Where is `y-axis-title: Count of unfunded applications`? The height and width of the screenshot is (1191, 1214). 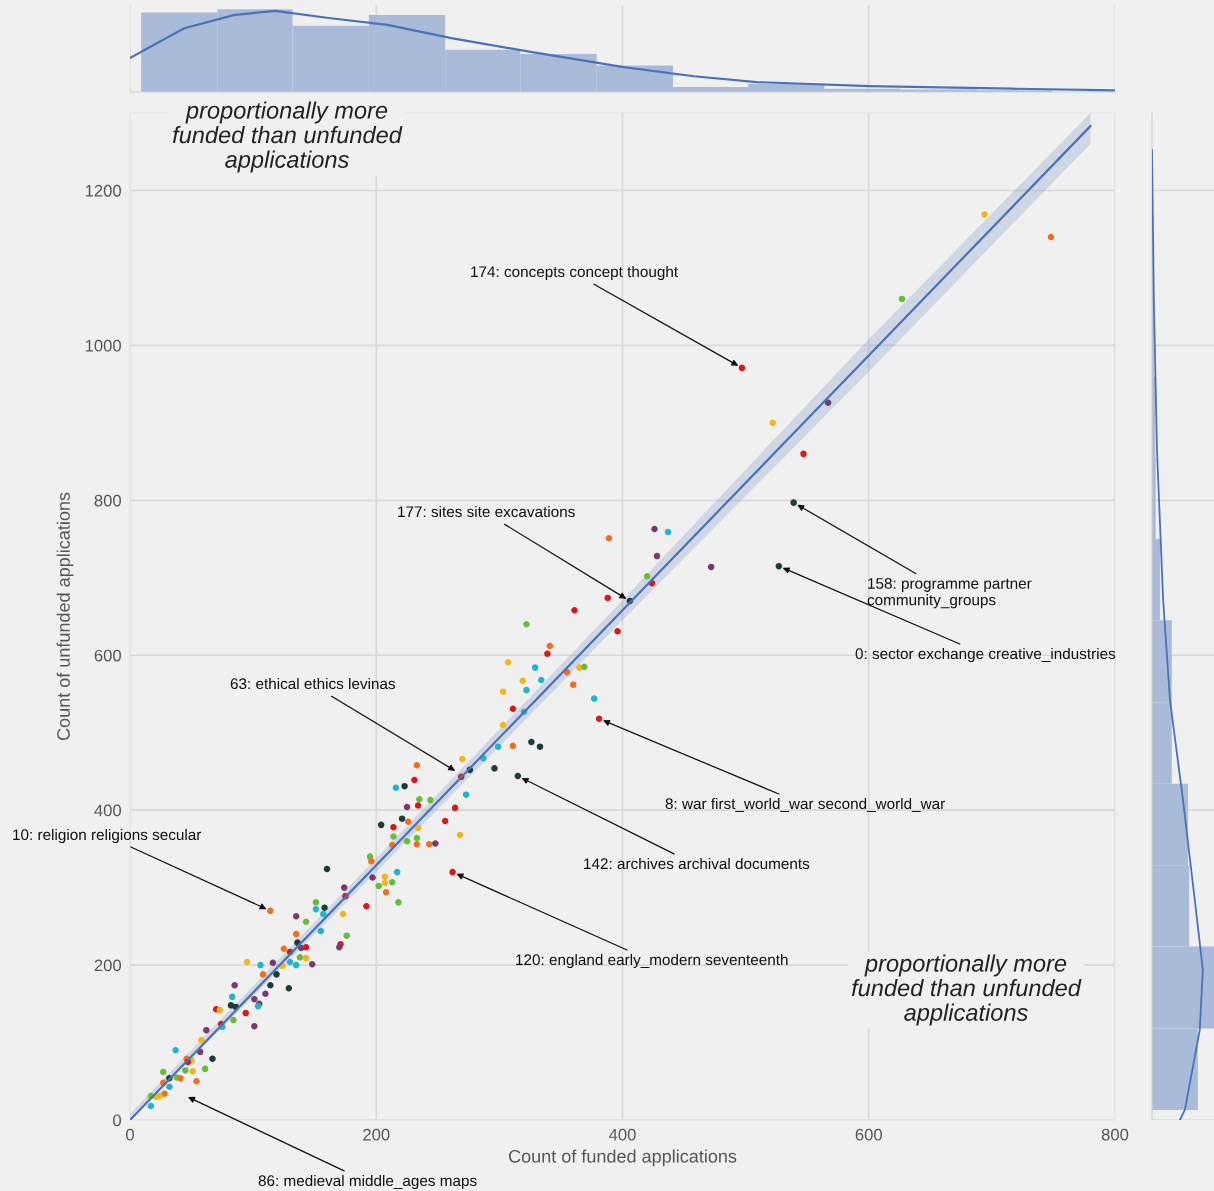
y-axis-title: Count of unfunded applications is located at coordinates (65, 616).